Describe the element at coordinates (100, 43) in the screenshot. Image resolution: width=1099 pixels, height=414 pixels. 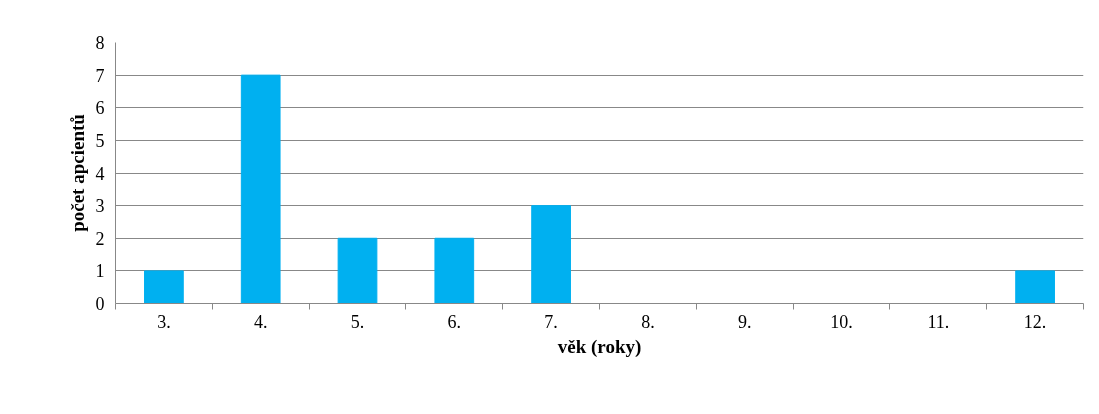
I see `y-tick-label: 8` at that location.